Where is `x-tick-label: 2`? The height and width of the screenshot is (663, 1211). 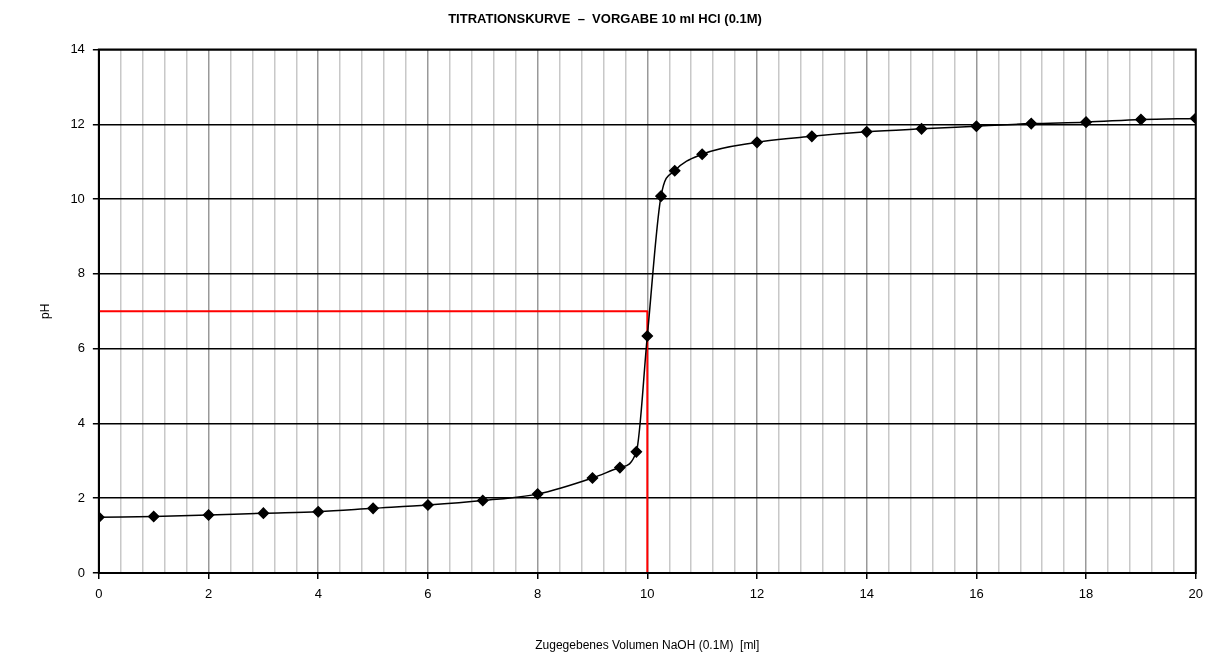
x-tick-label: 2 is located at coordinates (208, 594).